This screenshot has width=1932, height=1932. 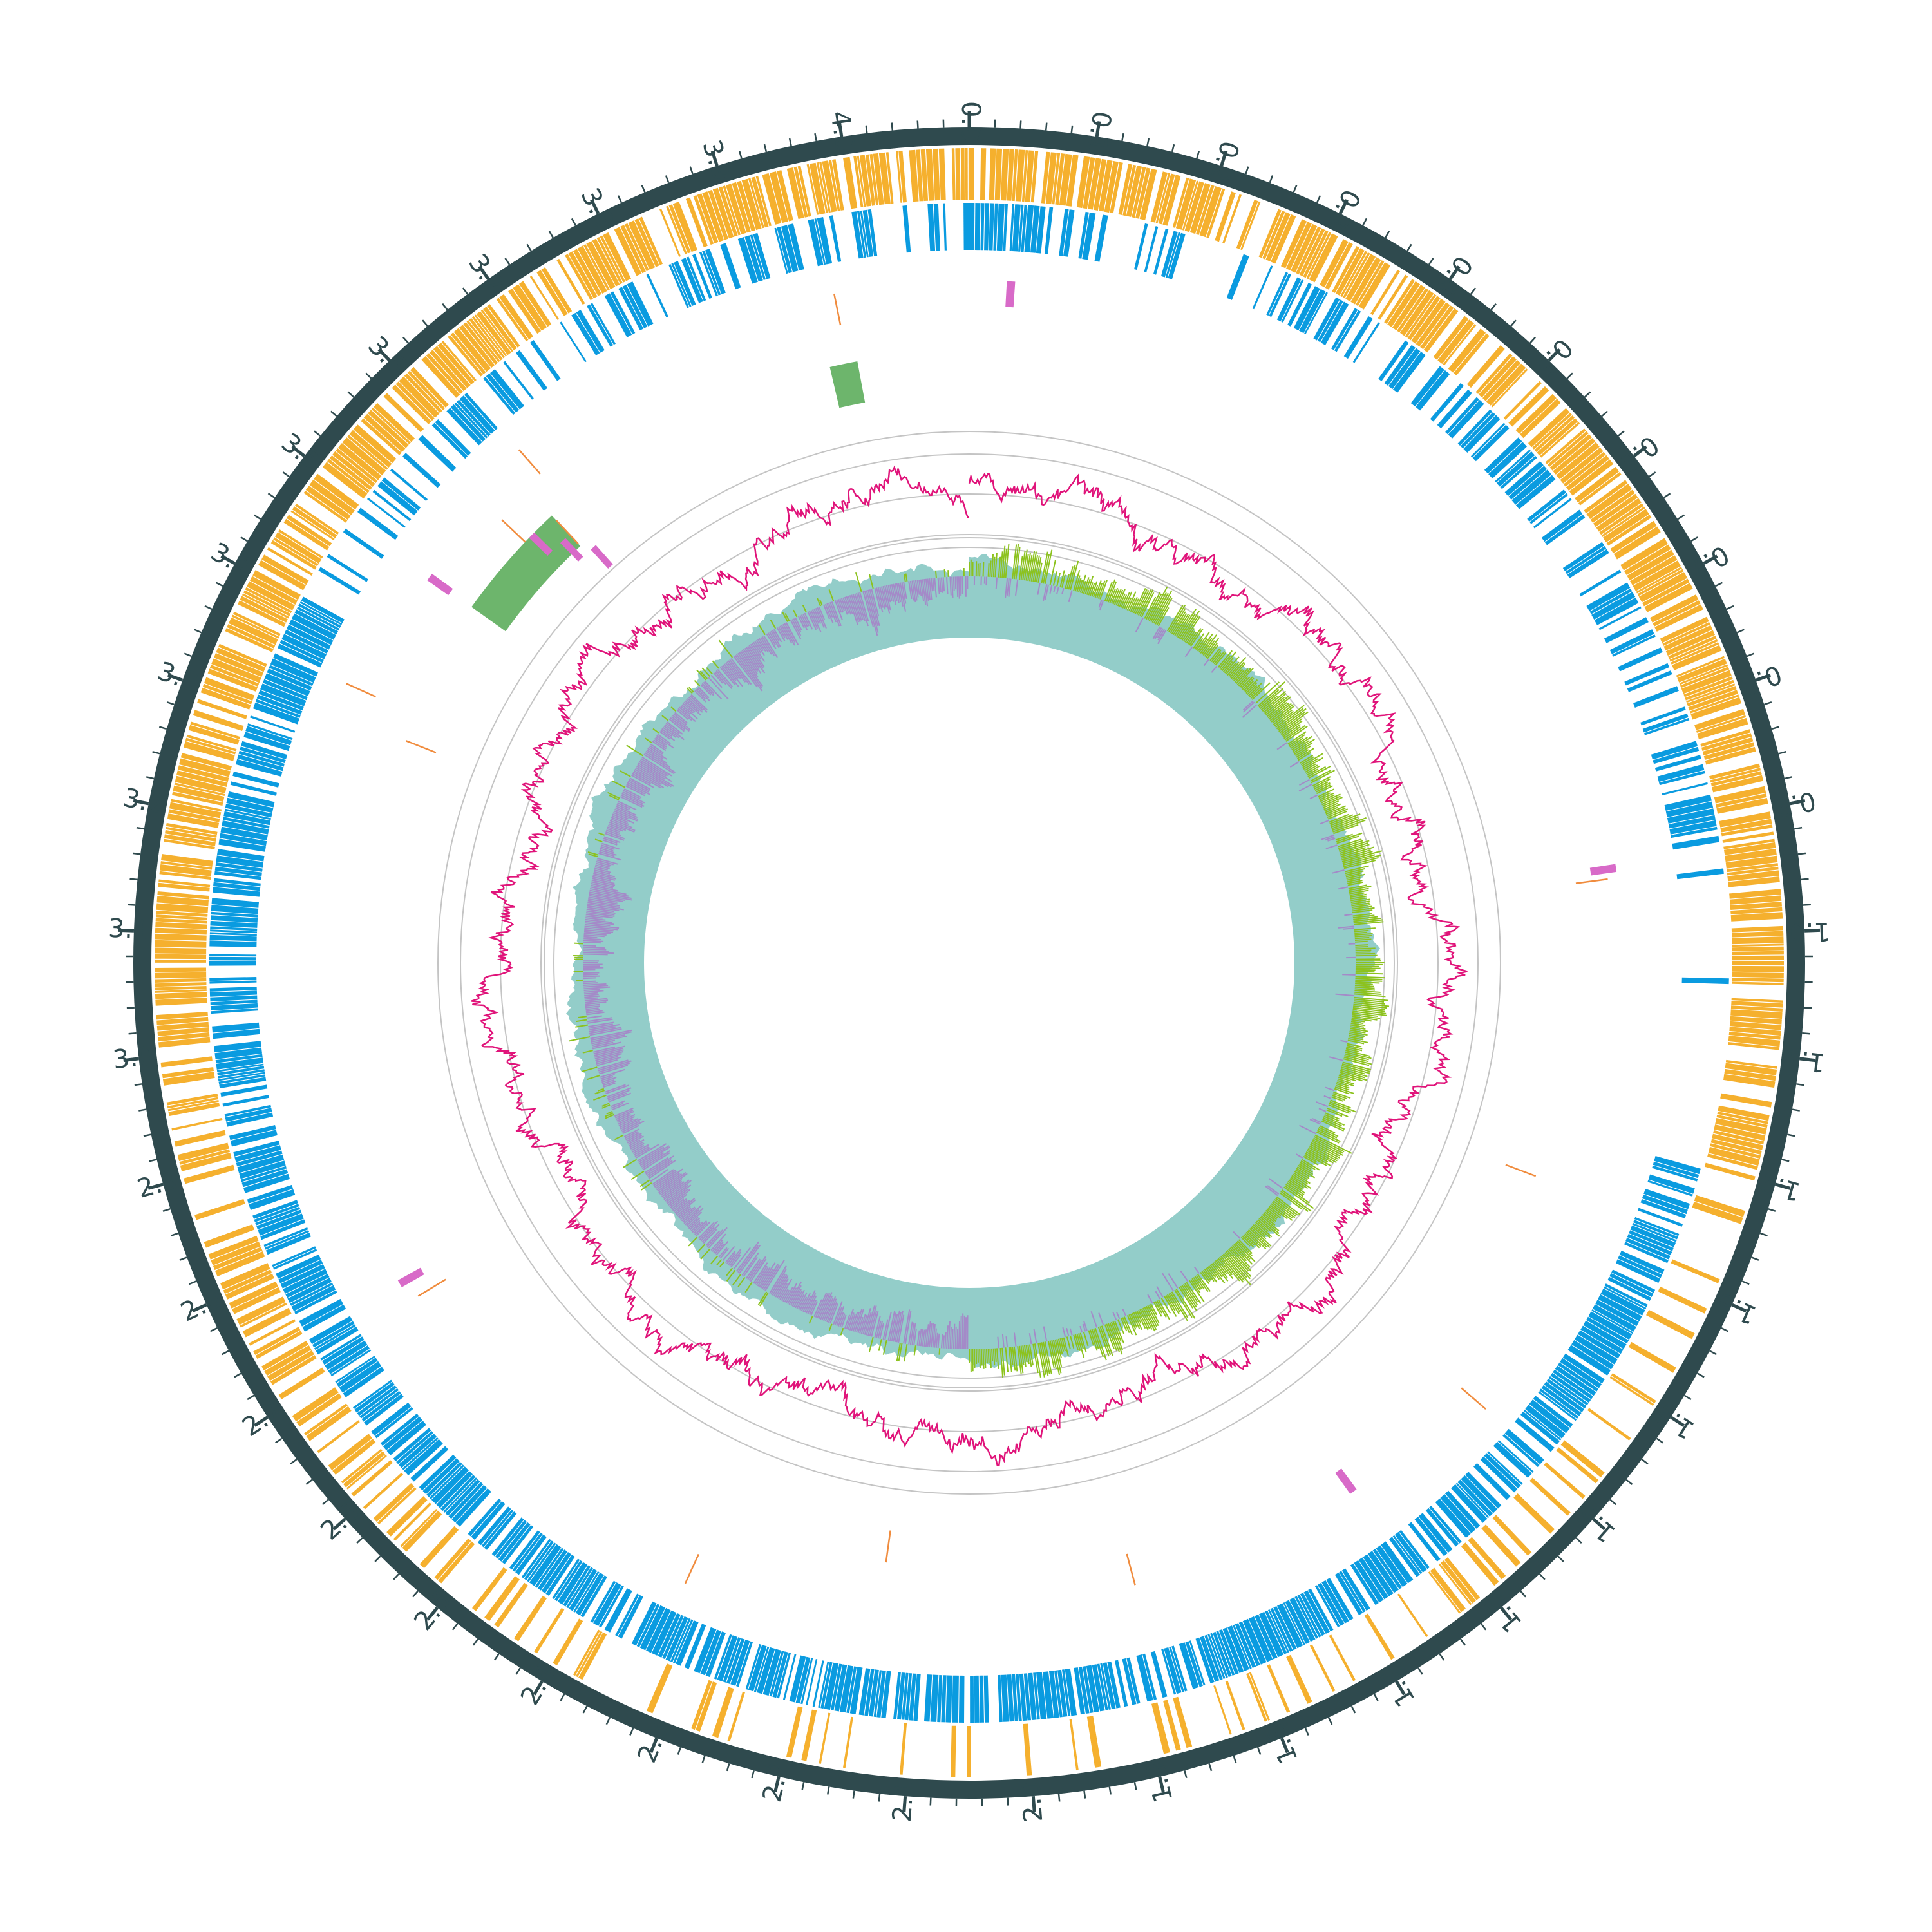 What do you see at coordinates (127, 931) in the screenshot?
I see `major-tick` at bounding box center [127, 931].